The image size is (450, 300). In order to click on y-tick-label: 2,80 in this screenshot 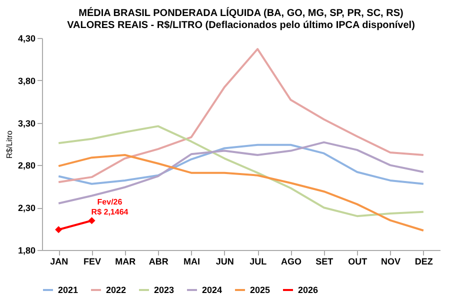, I will do `click(27, 165)`.